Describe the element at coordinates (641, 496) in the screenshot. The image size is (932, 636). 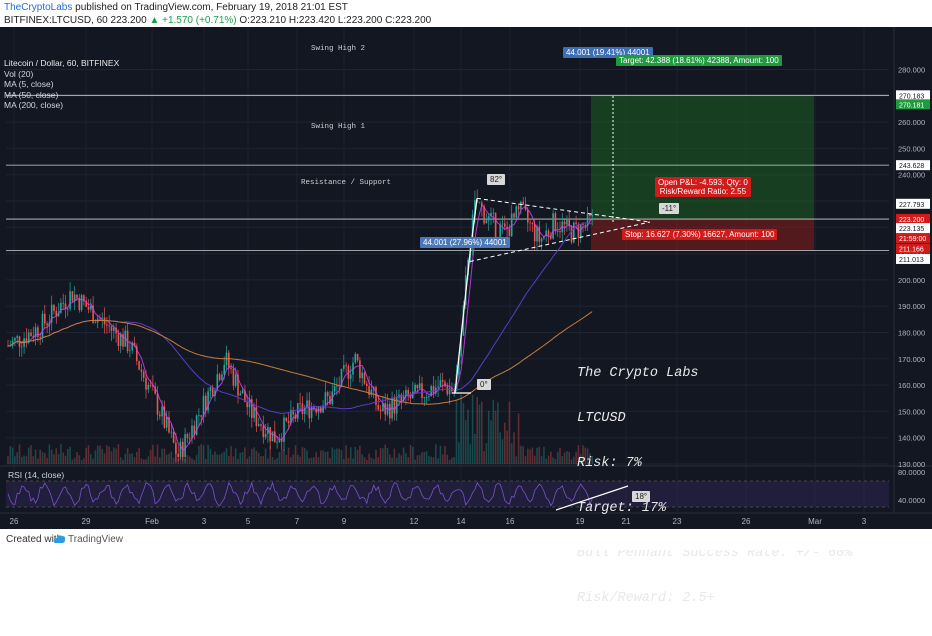
I see `angle-18-label: 18°` at that location.